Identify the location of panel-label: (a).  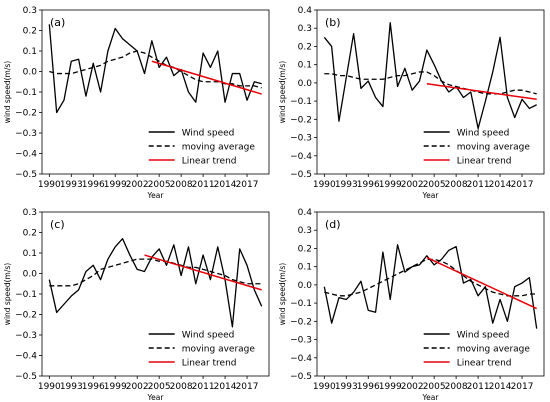
(57, 22).